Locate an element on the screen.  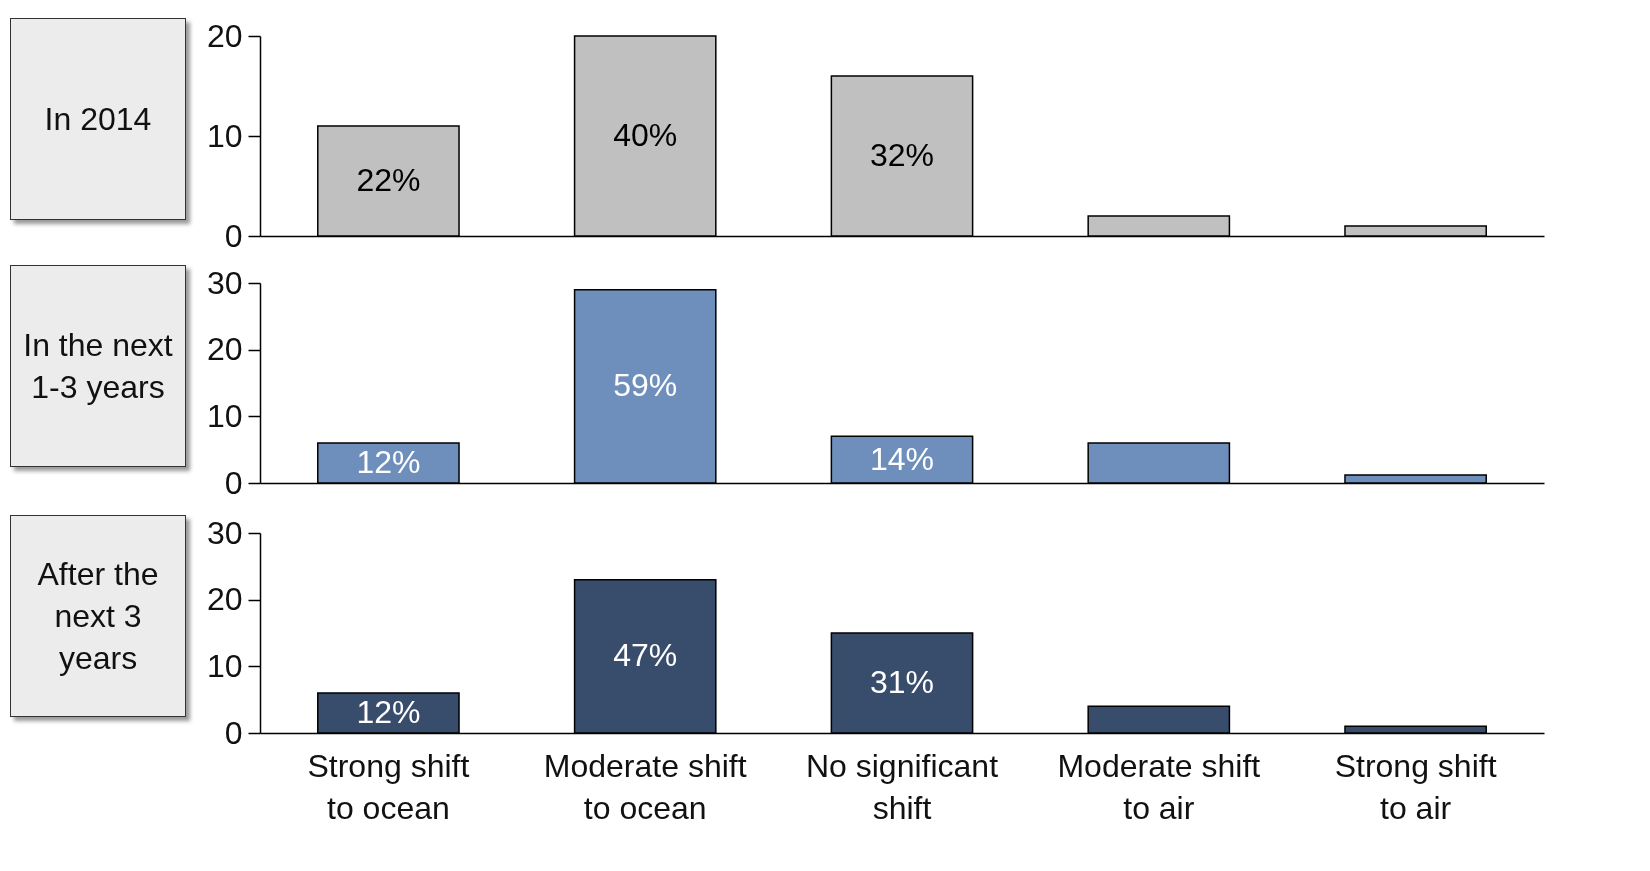
annotation: 47% is located at coordinates (645, 655).